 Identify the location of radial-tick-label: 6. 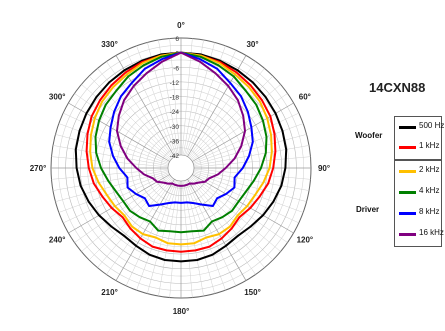
(177, 39).